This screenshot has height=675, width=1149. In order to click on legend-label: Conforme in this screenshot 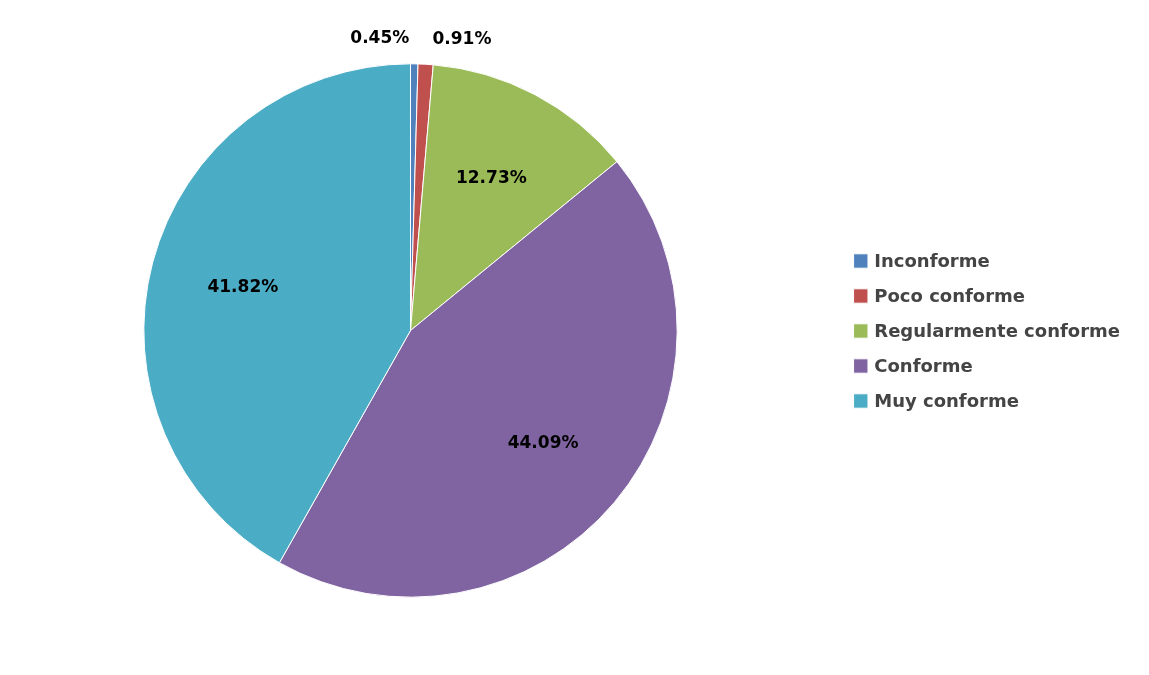, I will do `click(923, 365)`.